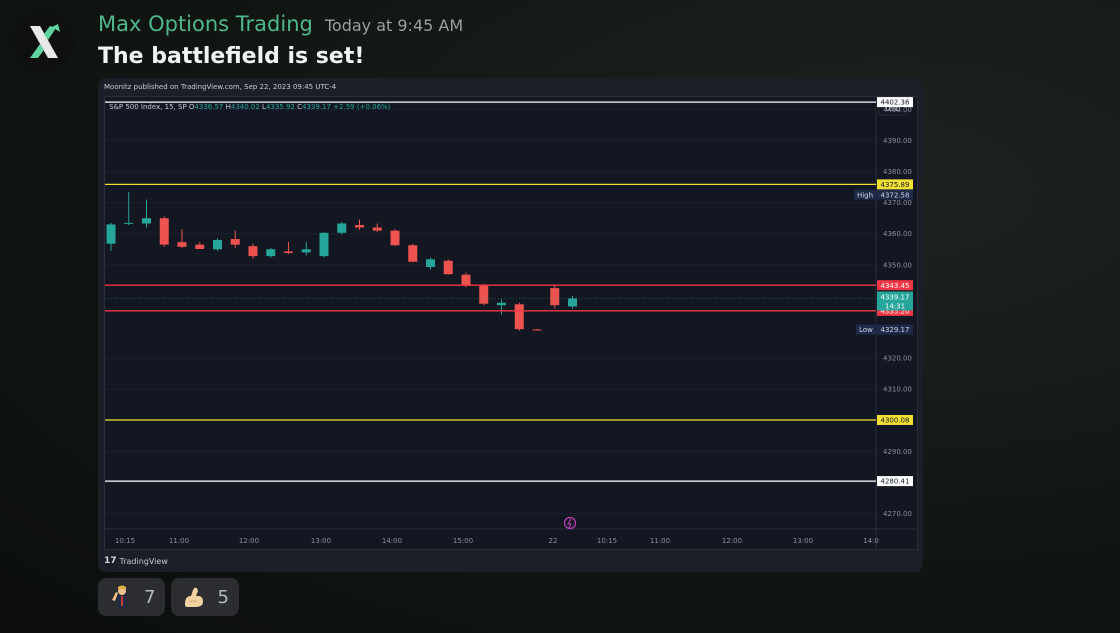 Image resolution: width=1120 pixels, height=633 pixels. I want to click on event-lightning-icon, so click(570, 523).